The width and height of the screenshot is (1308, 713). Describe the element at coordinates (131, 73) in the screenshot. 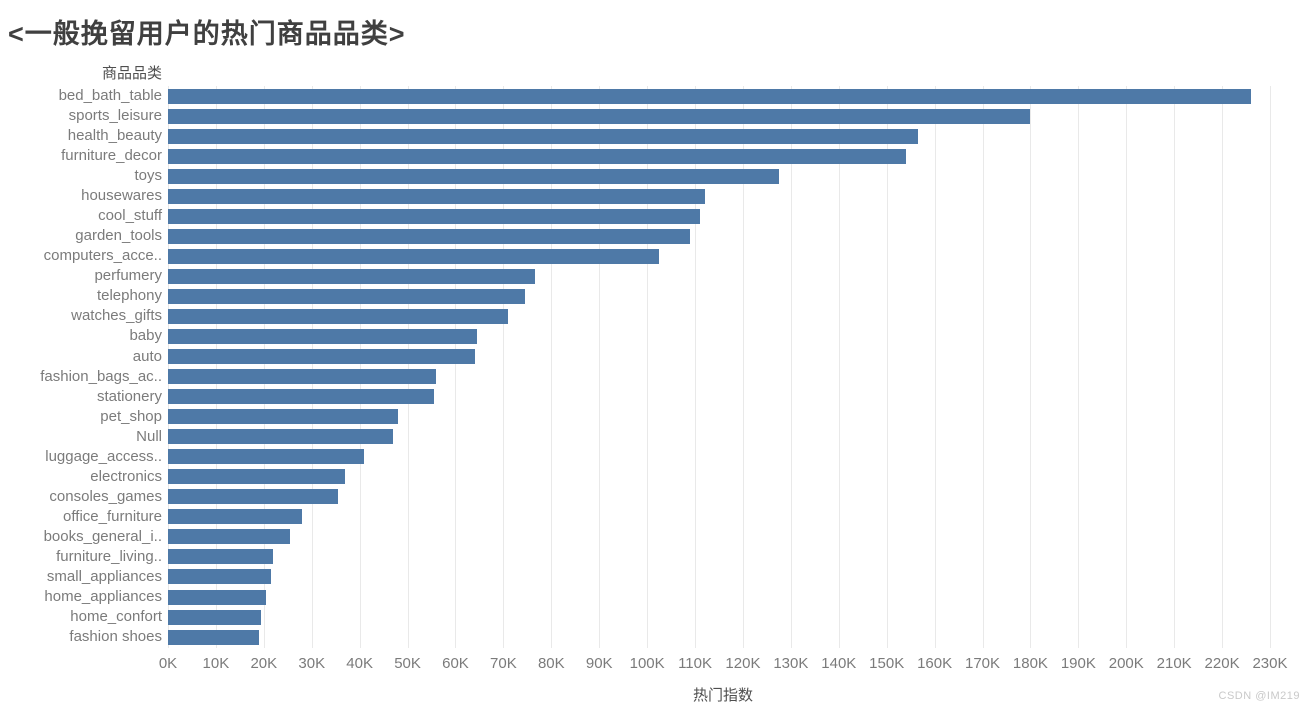

I see `category-axis-title: 商品品类` at that location.